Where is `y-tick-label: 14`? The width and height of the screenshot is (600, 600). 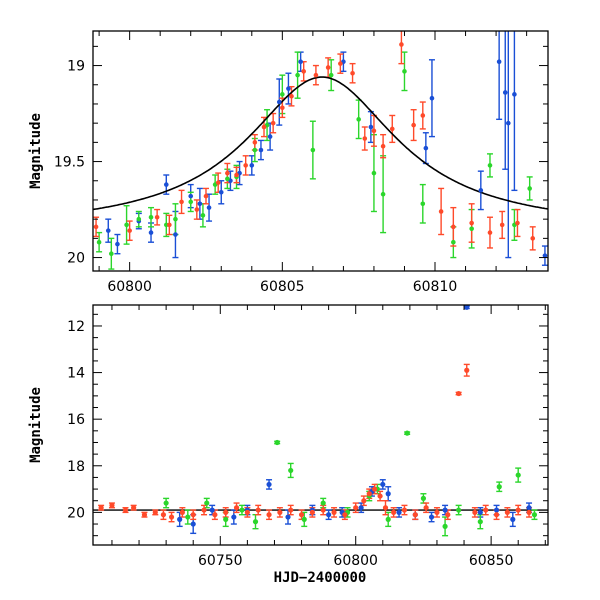
y-tick-label: 14 is located at coordinates (76, 374).